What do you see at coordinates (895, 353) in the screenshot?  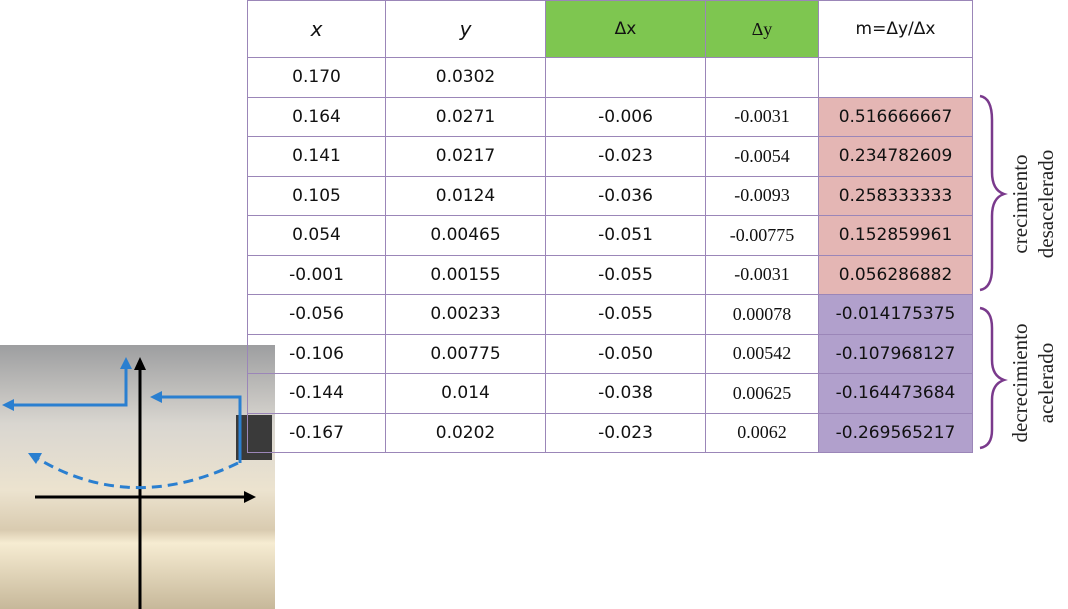 I see `table-cell: -0.107968127` at bounding box center [895, 353].